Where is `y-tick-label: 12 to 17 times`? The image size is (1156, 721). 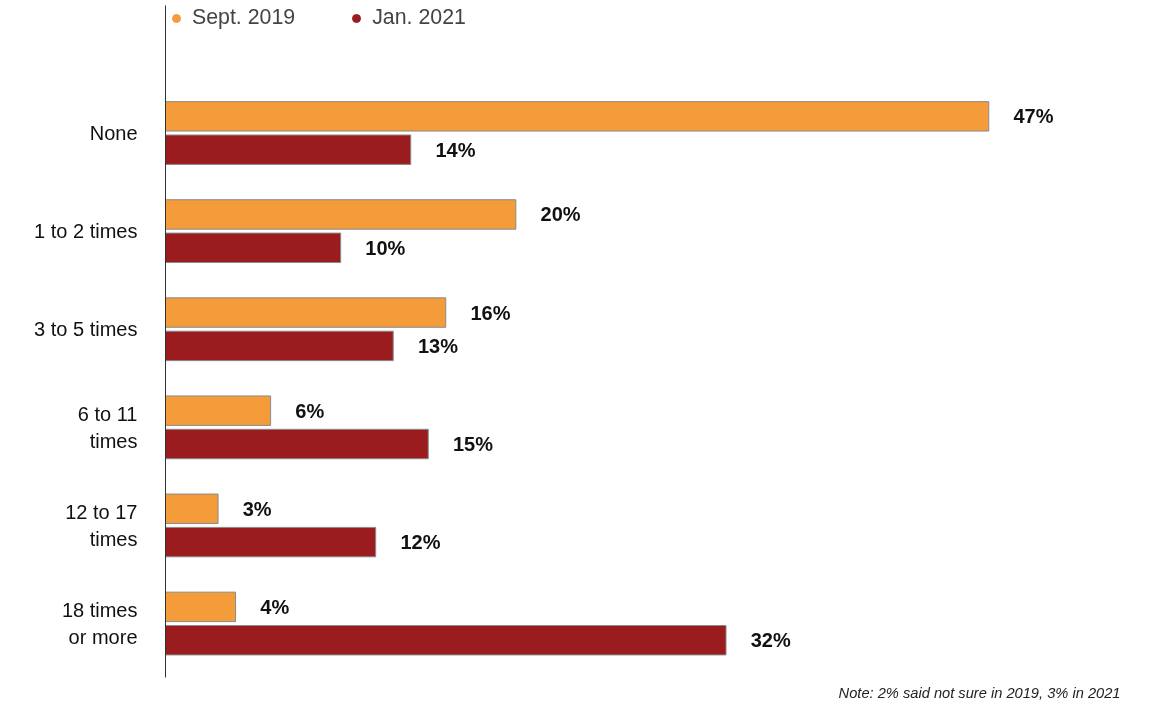 y-tick-label: 12 to 17 times is located at coordinates (101, 525).